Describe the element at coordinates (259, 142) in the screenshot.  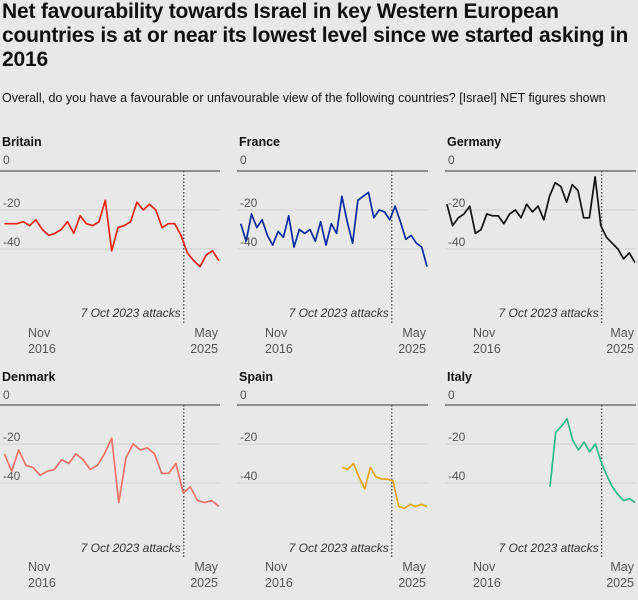
I see `panel-title-france: France` at that location.